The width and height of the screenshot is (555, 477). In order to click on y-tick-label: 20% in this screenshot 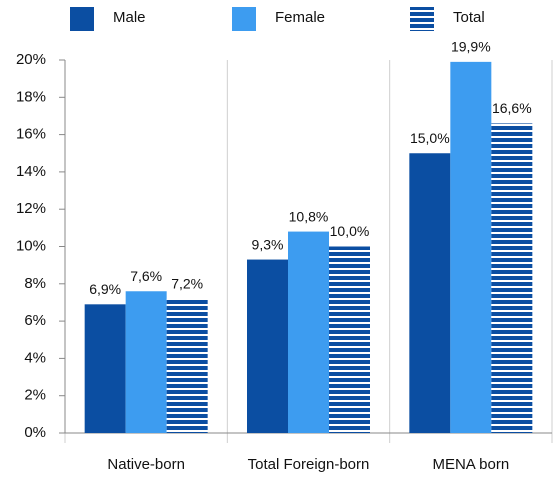, I will do `click(31, 59)`.